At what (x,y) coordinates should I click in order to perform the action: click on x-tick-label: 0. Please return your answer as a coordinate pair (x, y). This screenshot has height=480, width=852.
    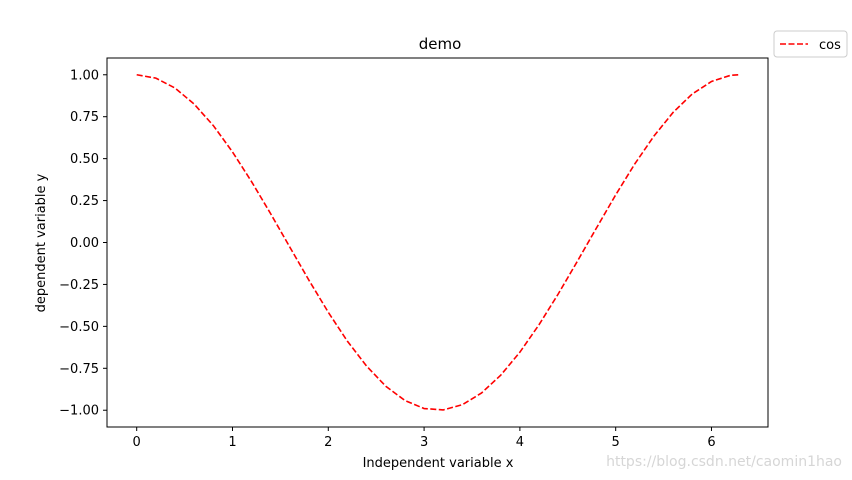
    Looking at the image, I should click on (137, 442).